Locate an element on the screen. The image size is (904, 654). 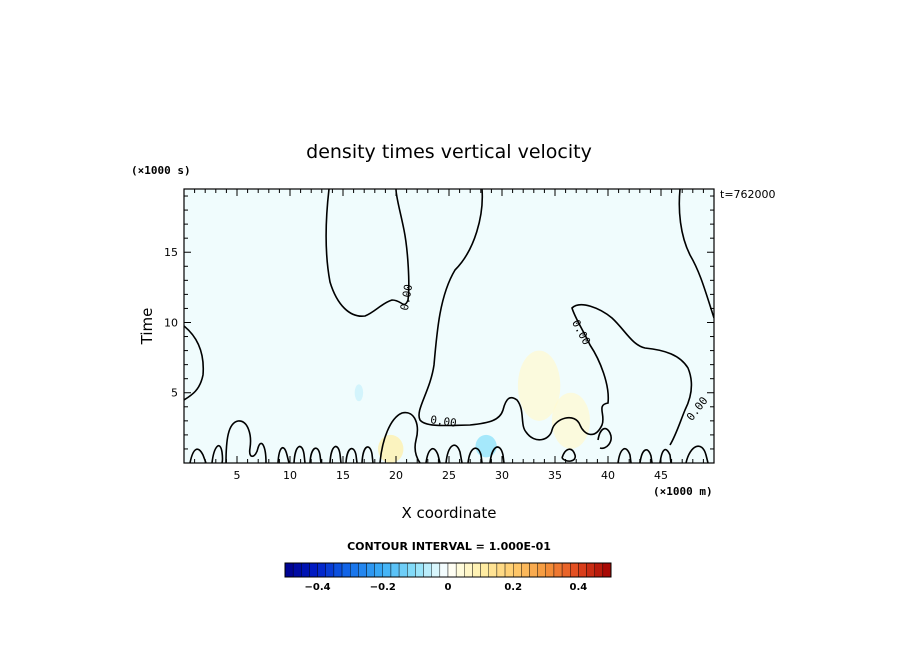
colorbar-tick-label: −0.4 is located at coordinates (318, 587).